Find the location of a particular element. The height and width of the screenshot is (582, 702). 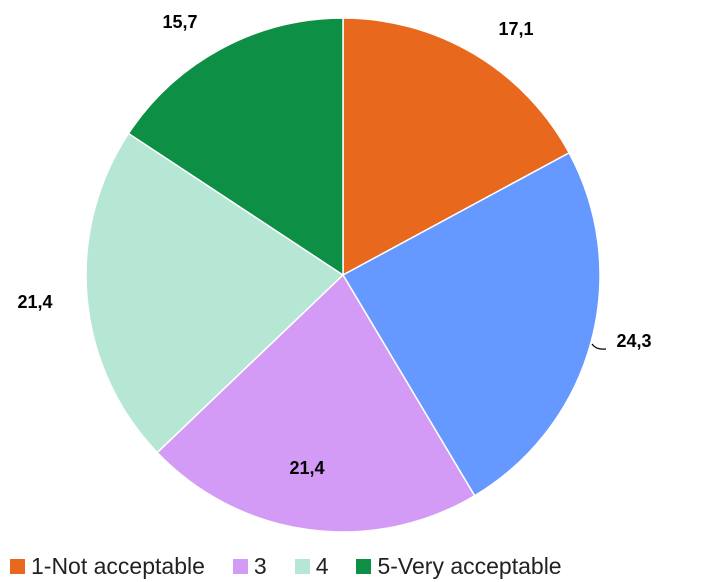

data-label-1-not-acceptable: 17,1 is located at coordinates (515, 29).